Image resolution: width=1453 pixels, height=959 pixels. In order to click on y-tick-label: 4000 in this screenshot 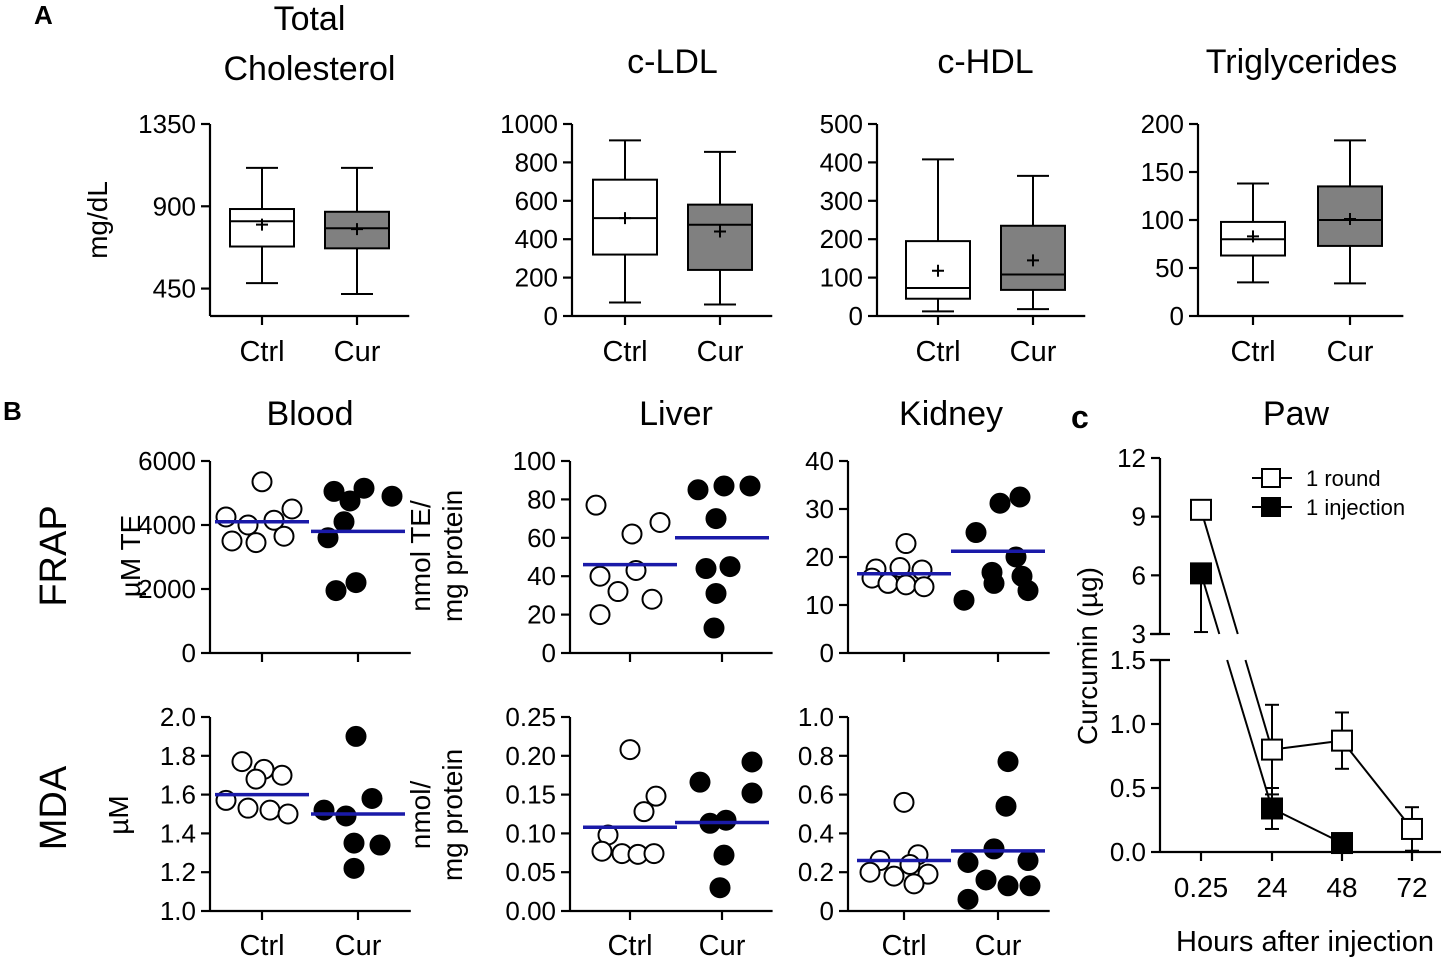, I will do `click(167, 525)`.